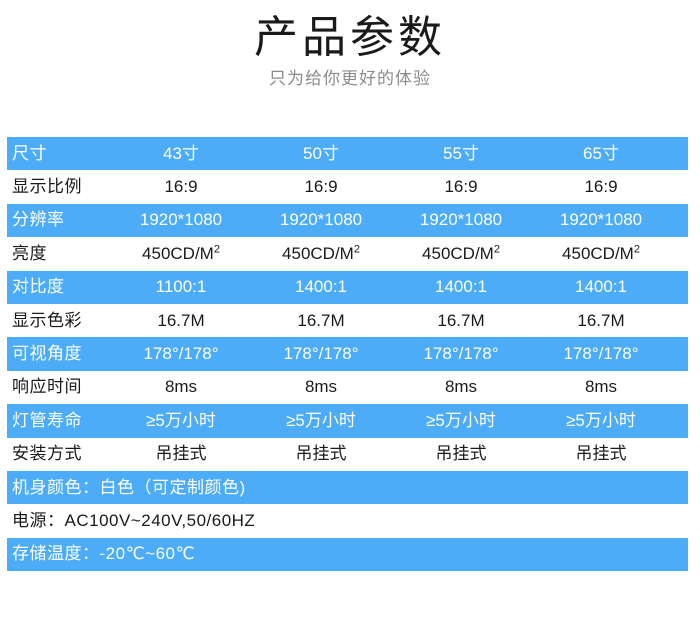 The width and height of the screenshot is (700, 644). I want to click on table-row: 尺寸 43寸 50寸 55寸 65寸, so click(347, 154).